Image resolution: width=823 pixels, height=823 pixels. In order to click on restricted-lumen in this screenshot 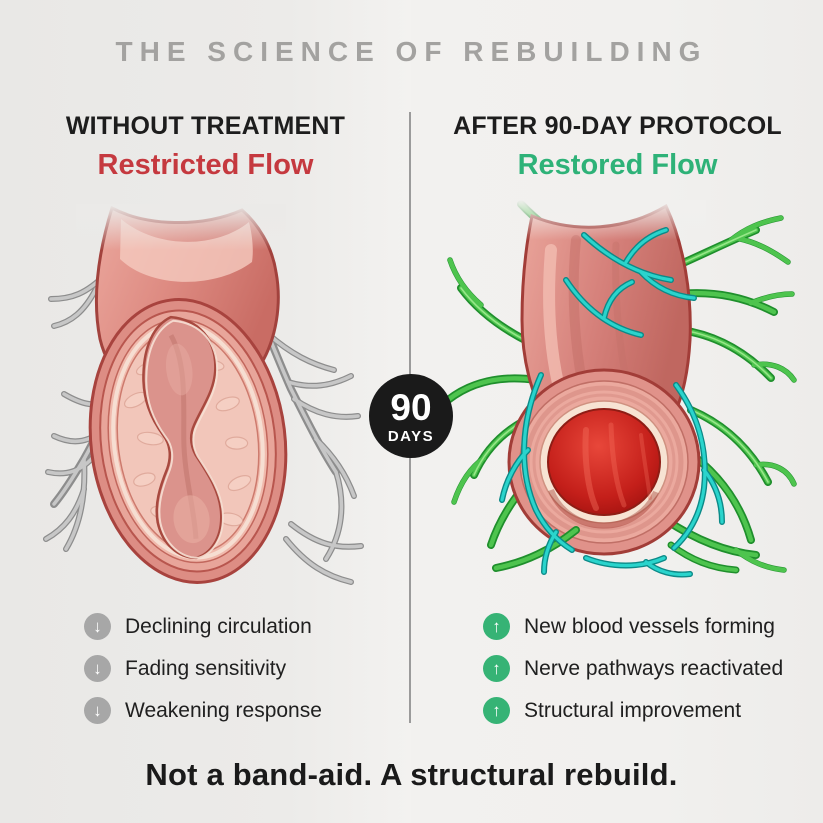, I will do `click(183, 437)`.